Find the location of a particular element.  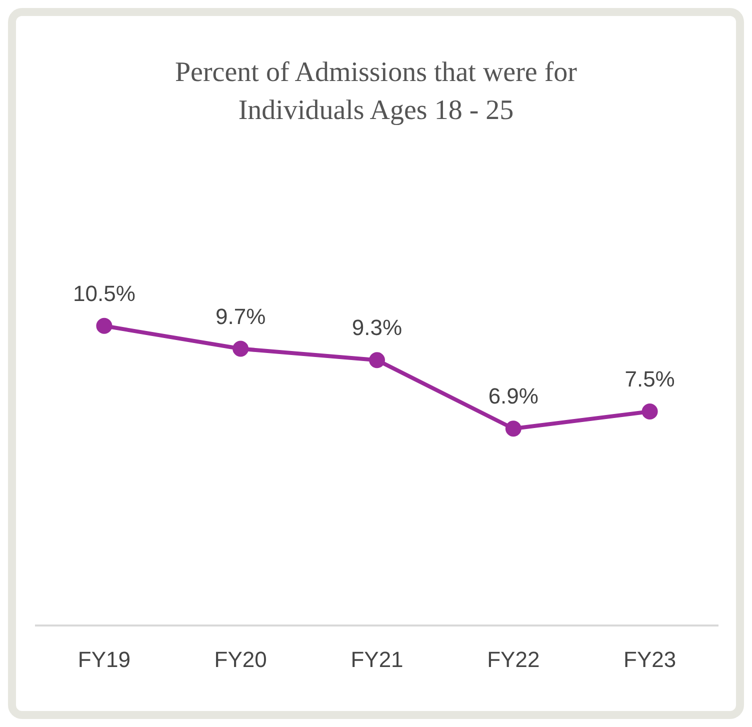

x-tick-label: FY23 is located at coordinates (650, 659).